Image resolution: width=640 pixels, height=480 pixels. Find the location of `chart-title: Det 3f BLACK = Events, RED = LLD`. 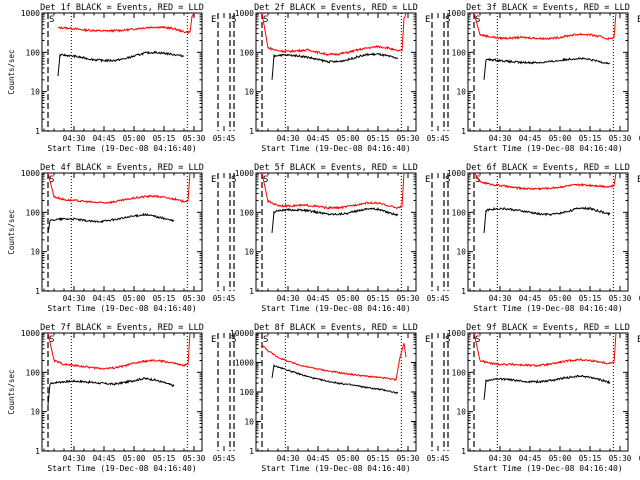

chart-title: Det 3f BLACK = Events, RED = LLD is located at coordinates (548, 8).